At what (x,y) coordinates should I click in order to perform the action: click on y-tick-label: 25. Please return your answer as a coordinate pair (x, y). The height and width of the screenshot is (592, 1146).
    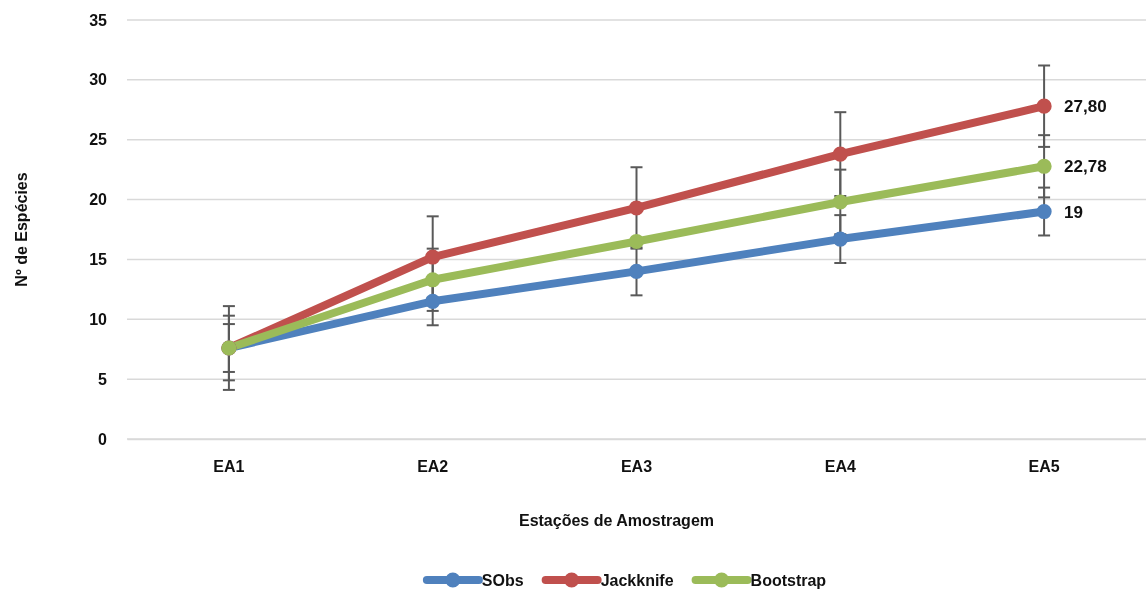
    Looking at the image, I should click on (98, 140).